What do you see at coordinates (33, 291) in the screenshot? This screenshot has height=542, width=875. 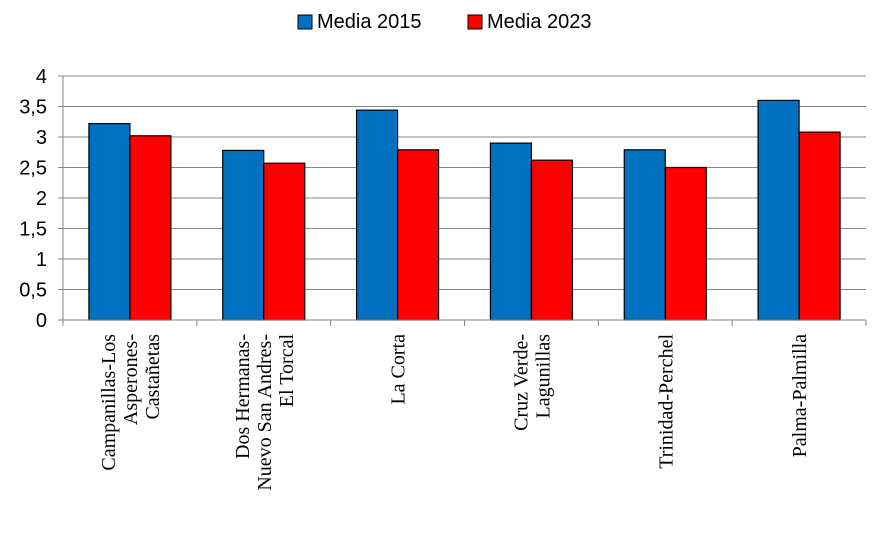 I see `y-tick-label: 0,5` at bounding box center [33, 291].